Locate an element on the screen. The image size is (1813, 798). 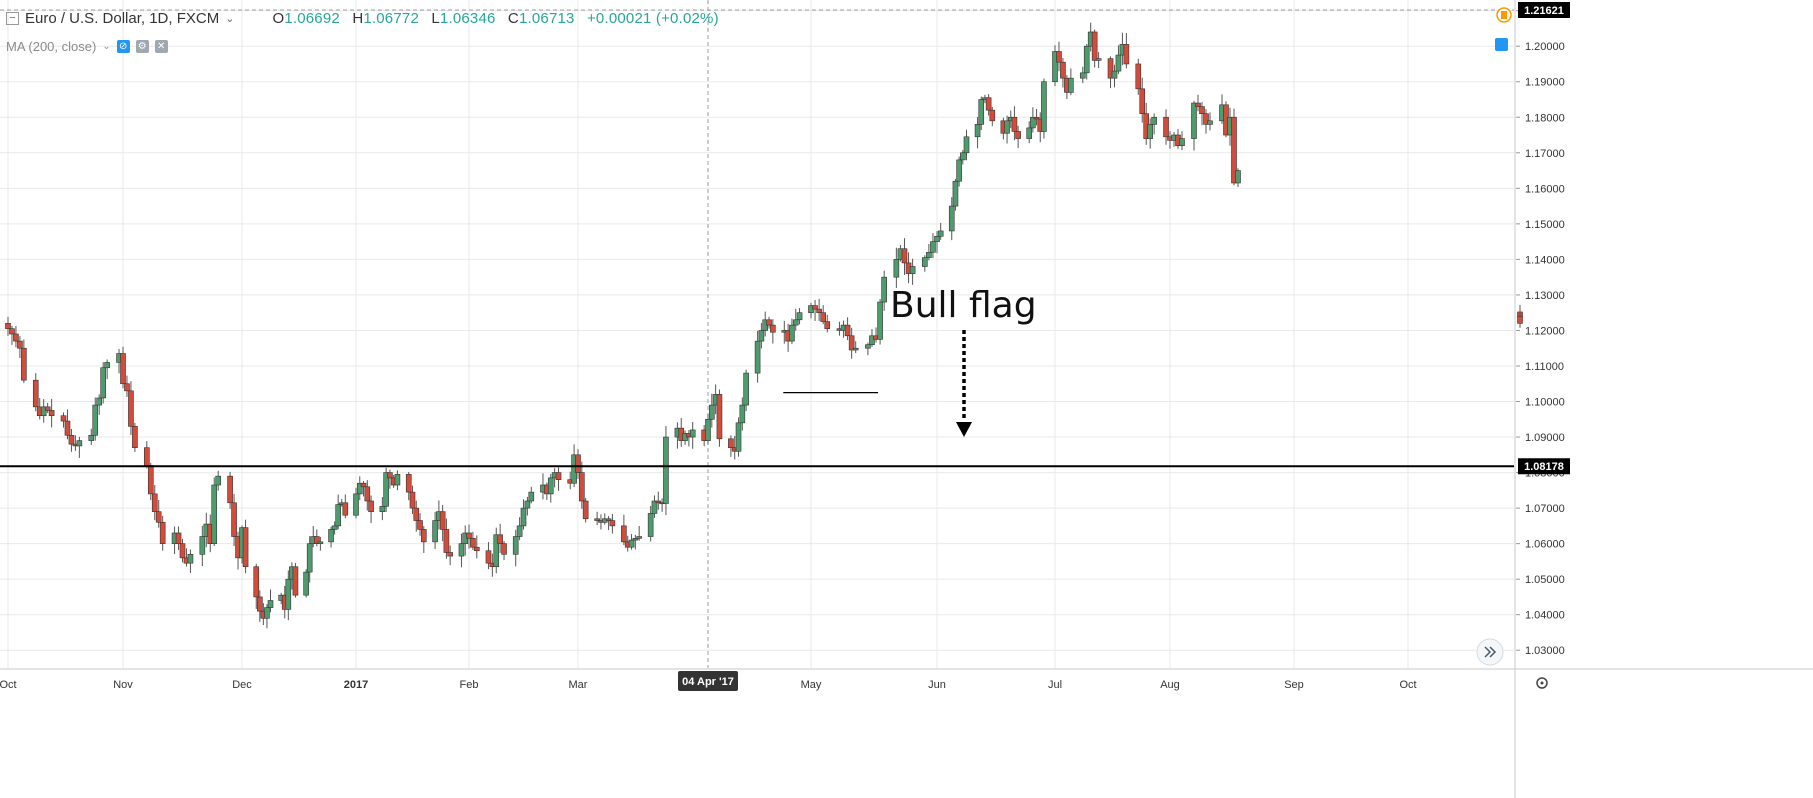
auto-scale-icon is located at coordinates (1501, 44).